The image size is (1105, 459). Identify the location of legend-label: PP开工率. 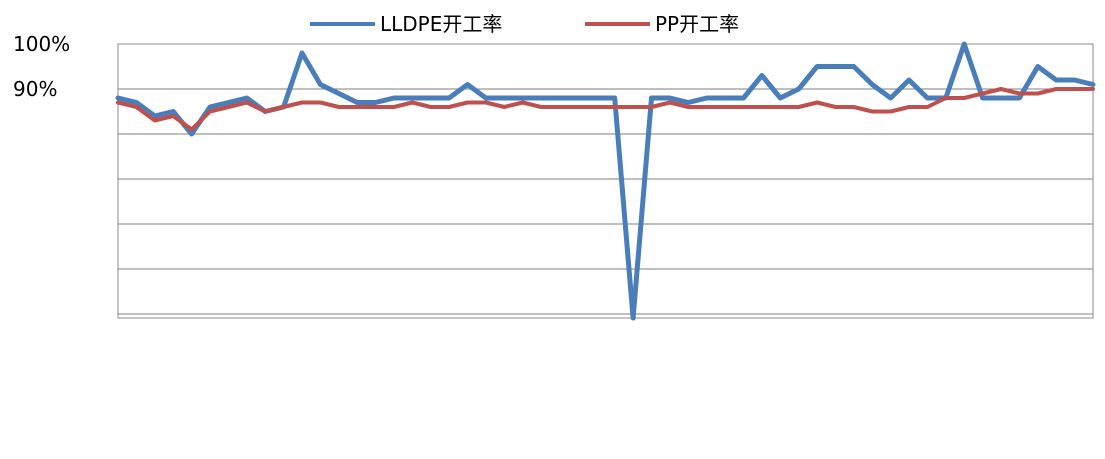
(697, 24).